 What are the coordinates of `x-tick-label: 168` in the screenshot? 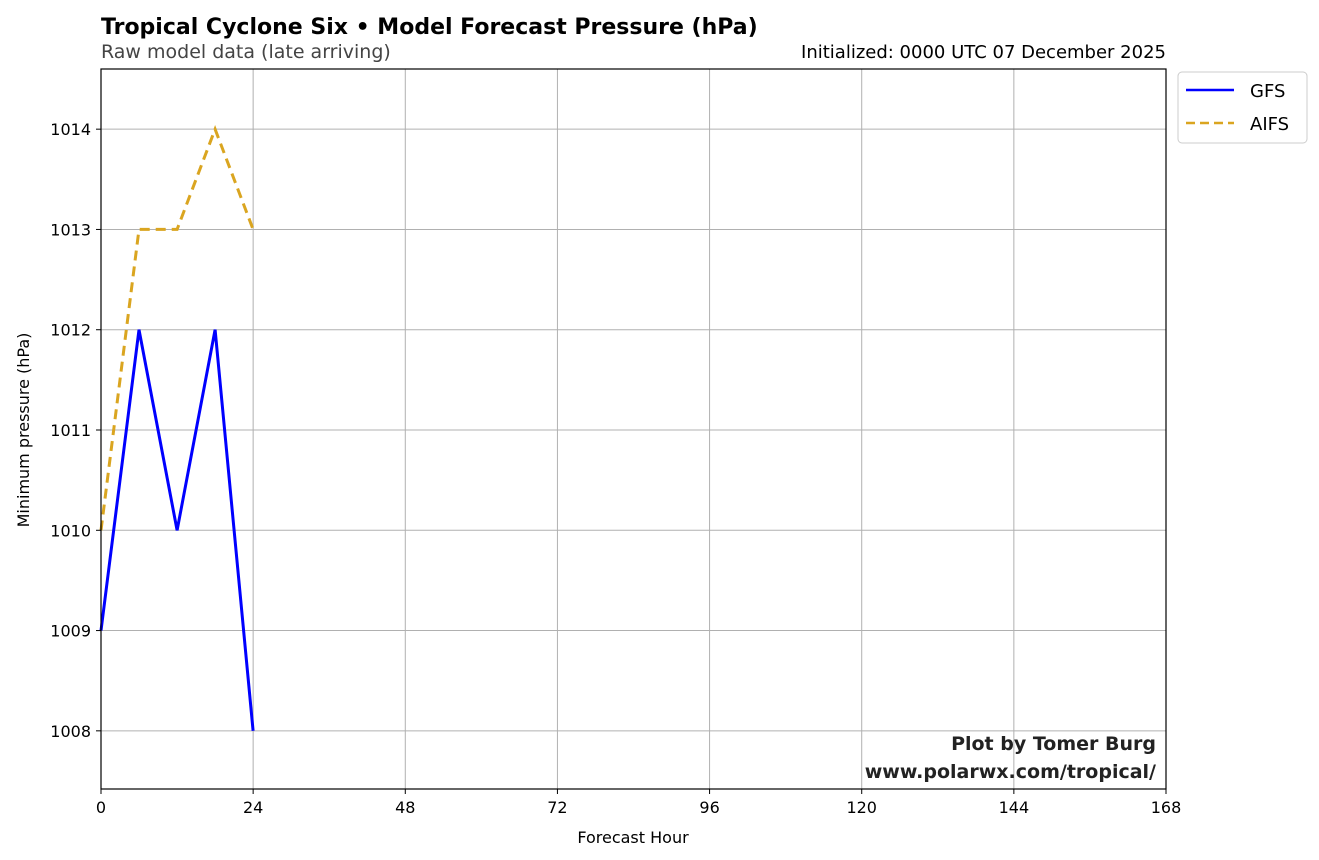 It's located at (1166, 807).